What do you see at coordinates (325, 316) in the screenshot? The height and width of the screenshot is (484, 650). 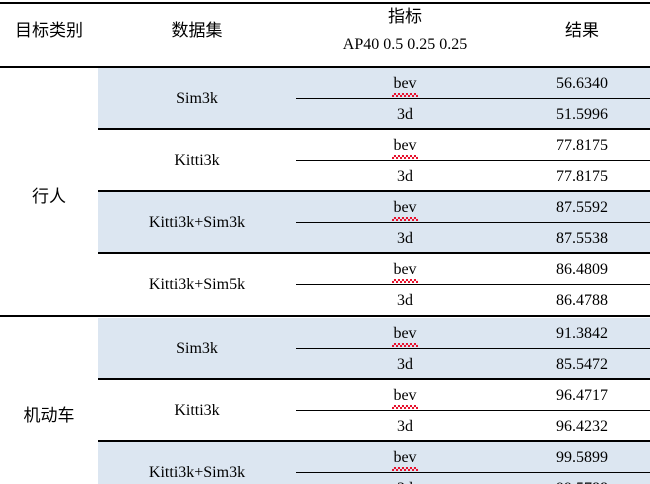 I see `section-divider-rule` at bounding box center [325, 316].